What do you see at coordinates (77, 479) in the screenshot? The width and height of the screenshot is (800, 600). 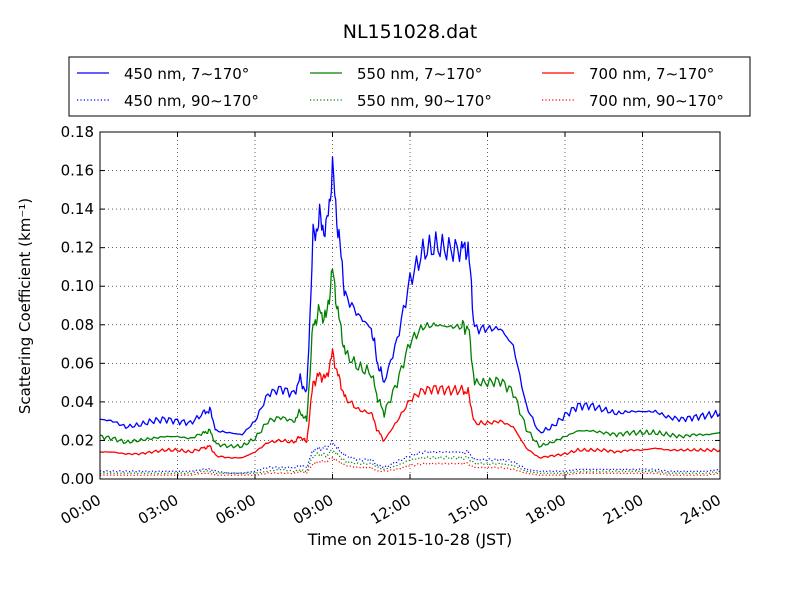 I see `y-tick-label: 0.00` at bounding box center [77, 479].